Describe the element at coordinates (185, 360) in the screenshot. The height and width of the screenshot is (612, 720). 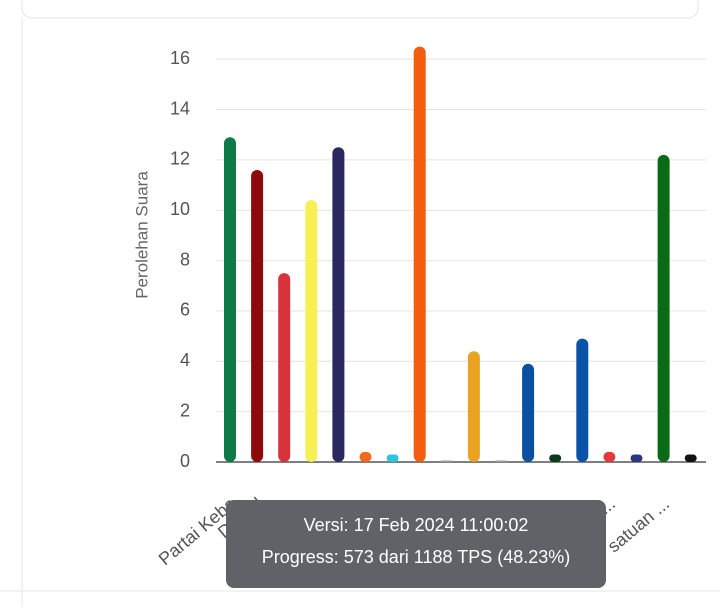
I see `y-tick-label: 4` at that location.